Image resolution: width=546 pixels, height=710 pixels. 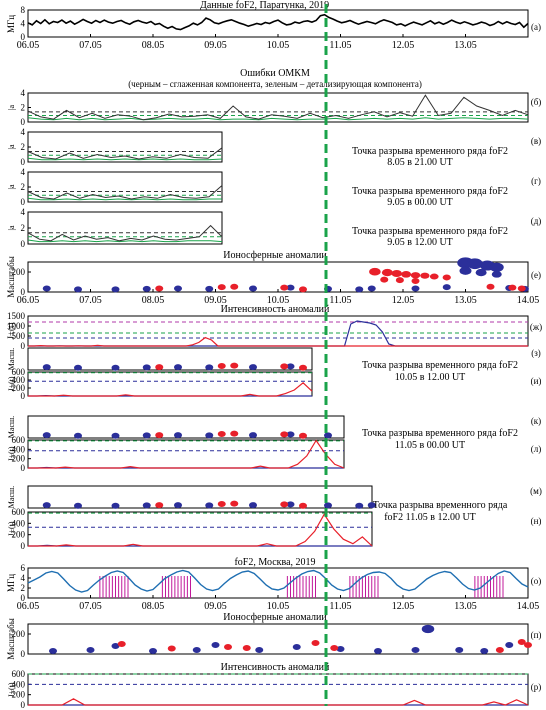 I want to click on panel-label: (з), so click(x=536, y=353).